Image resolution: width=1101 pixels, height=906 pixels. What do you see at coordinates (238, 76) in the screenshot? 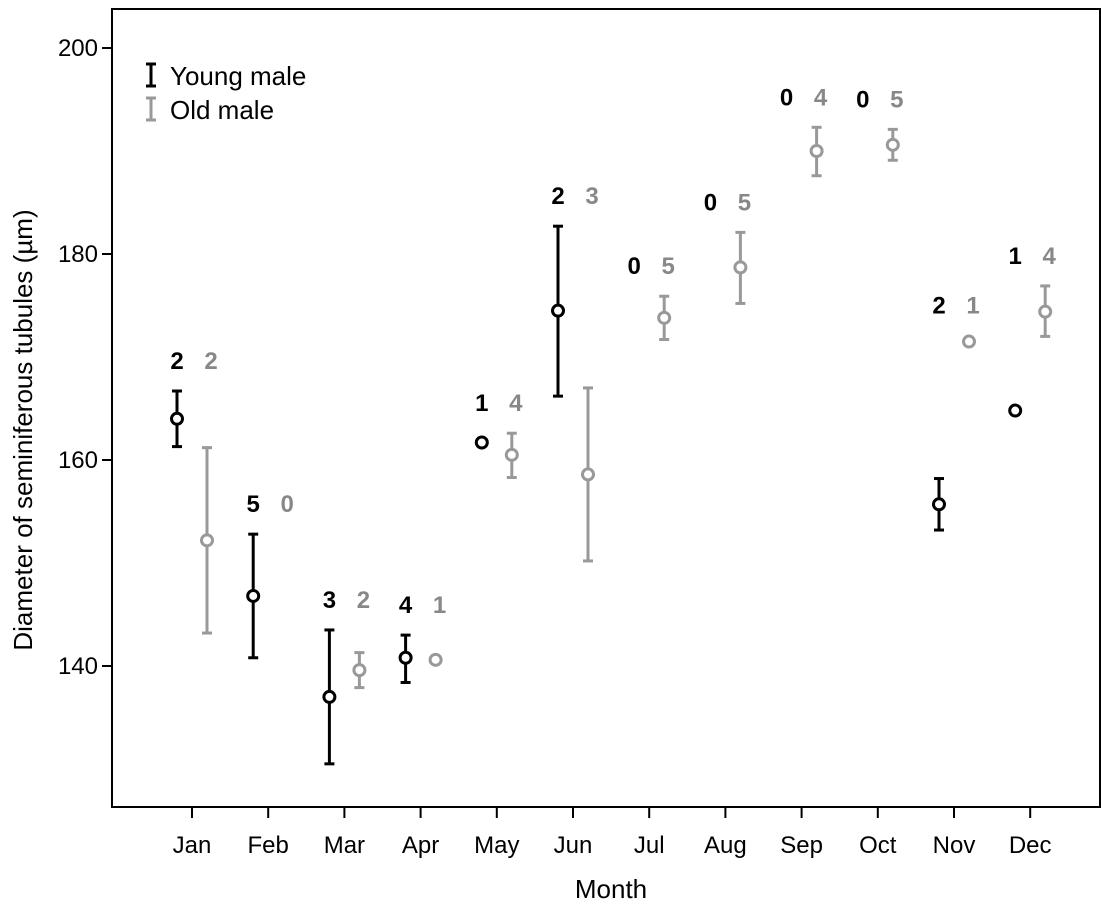
I see `legend-label-young-male: Young male` at bounding box center [238, 76].